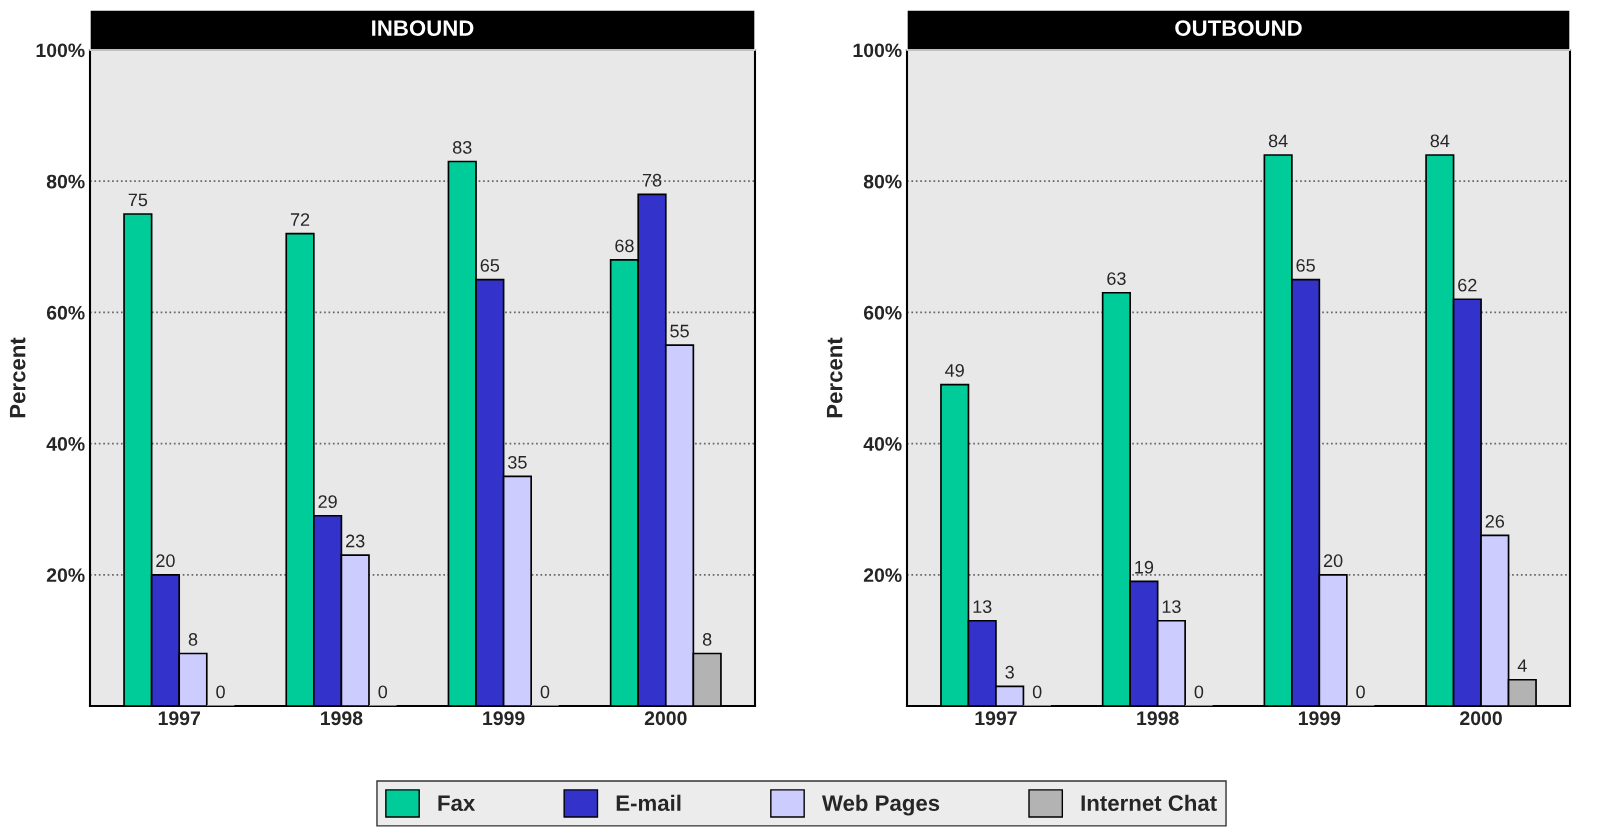 The width and height of the screenshot is (1603, 837). Describe the element at coordinates (880, 805) in the screenshot. I see `legend-label: Web Pages` at that location.